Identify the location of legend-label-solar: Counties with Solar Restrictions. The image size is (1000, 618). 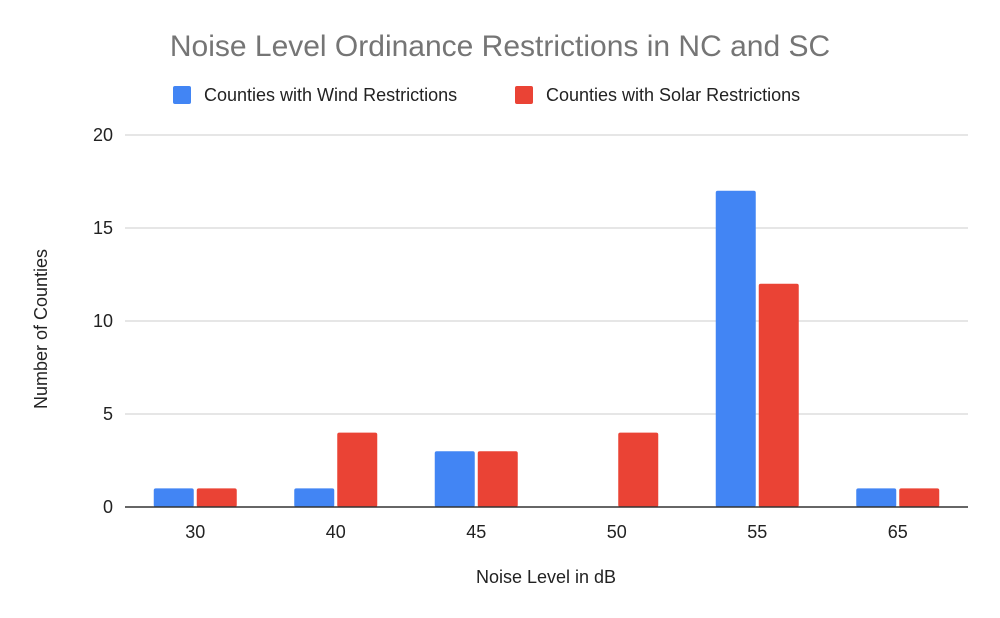
(673, 95).